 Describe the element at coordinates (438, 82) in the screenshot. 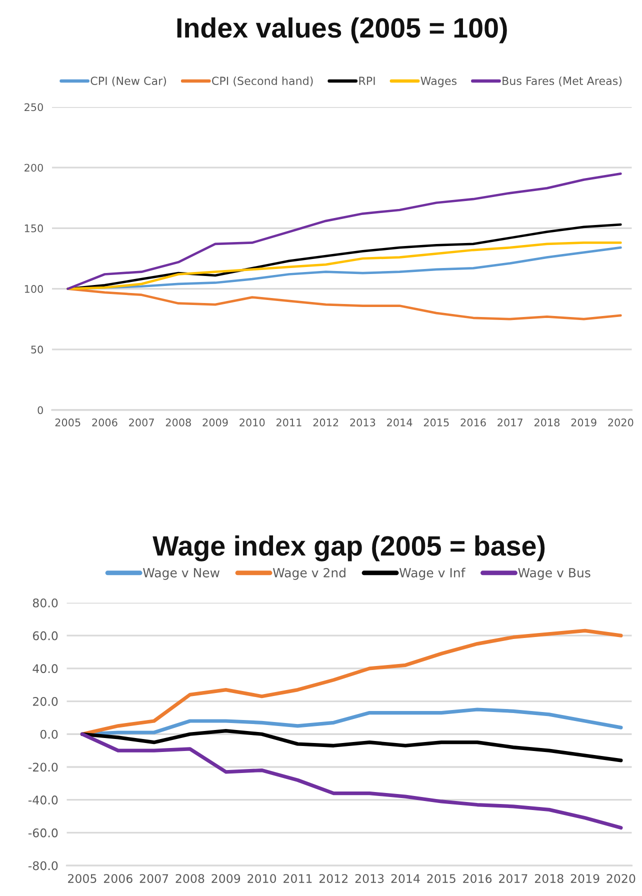

I see `legend-label: Wages` at that location.